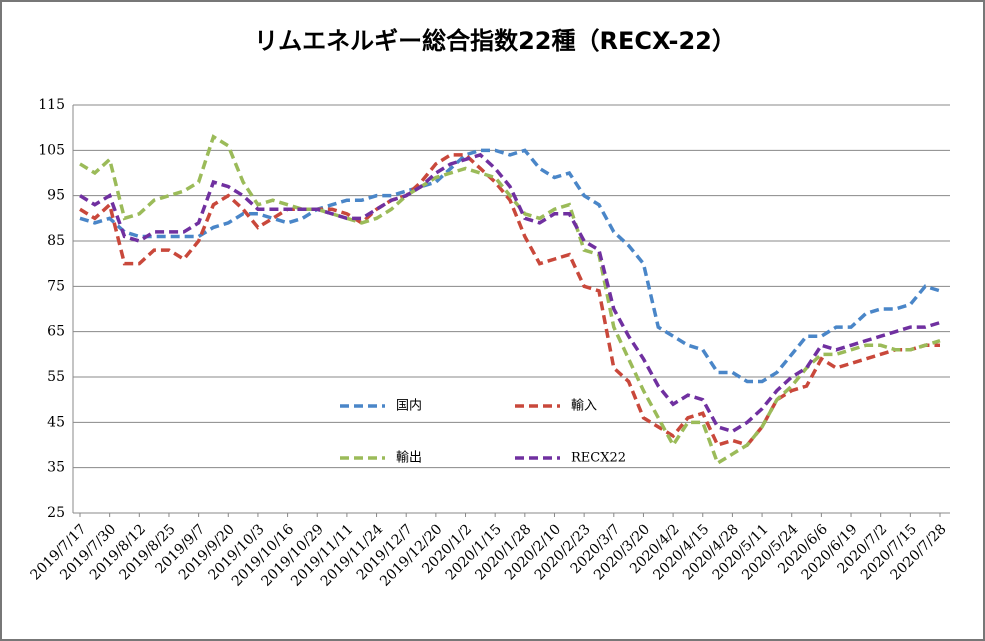 The image size is (985, 641). Describe the element at coordinates (56, 332) in the screenshot. I see `y-tick-label: 65` at that location.